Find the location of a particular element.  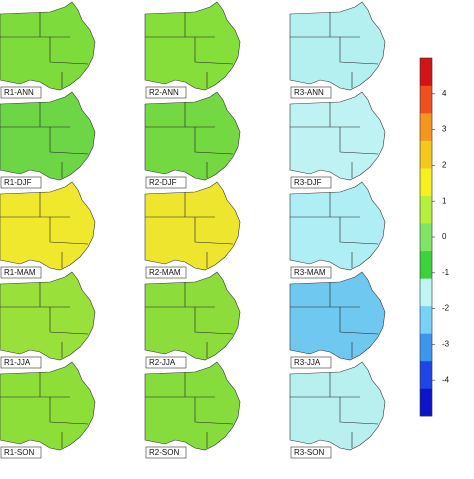

colorbar-tick-label: -4 is located at coordinates (446, 379).